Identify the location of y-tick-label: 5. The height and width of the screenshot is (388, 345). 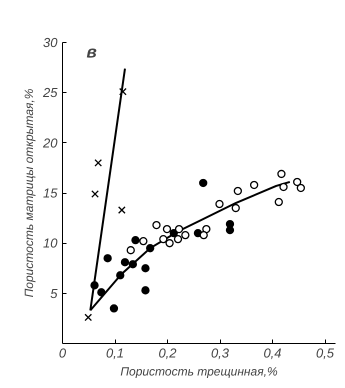
(54, 293).